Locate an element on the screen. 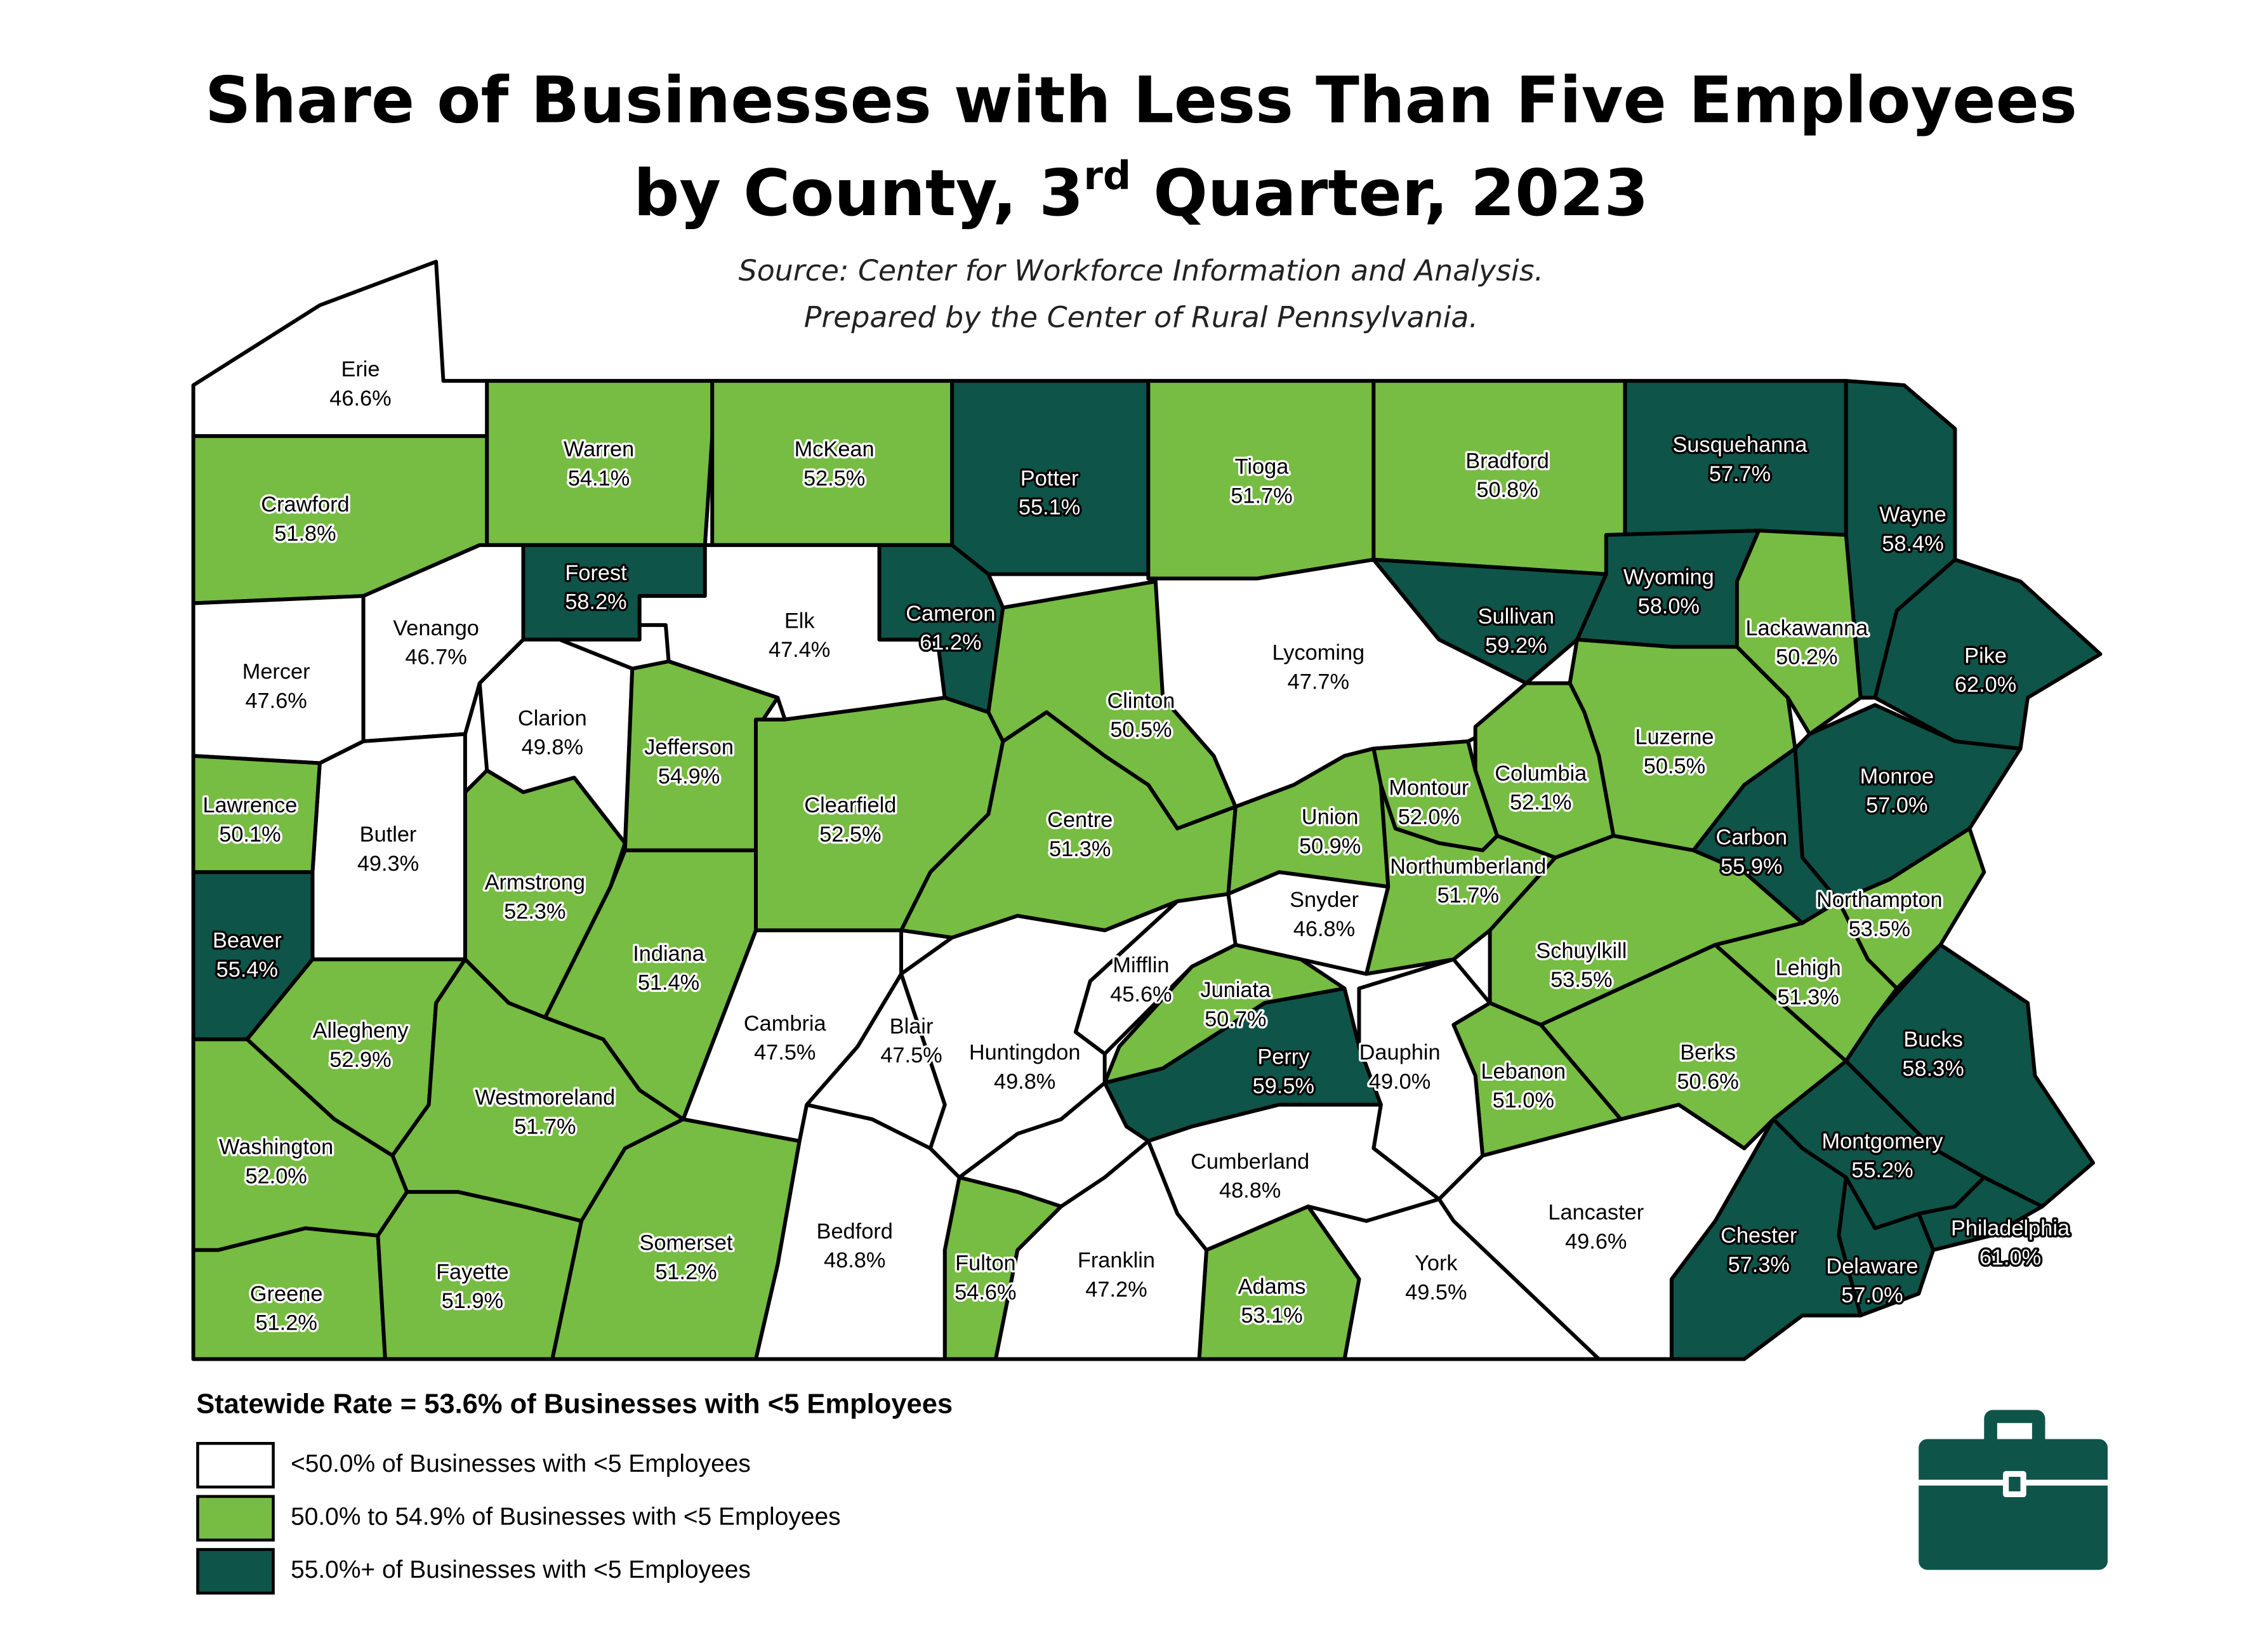 This screenshot has height=1652, width=2253. county-name: Luzerne is located at coordinates (1674, 737).